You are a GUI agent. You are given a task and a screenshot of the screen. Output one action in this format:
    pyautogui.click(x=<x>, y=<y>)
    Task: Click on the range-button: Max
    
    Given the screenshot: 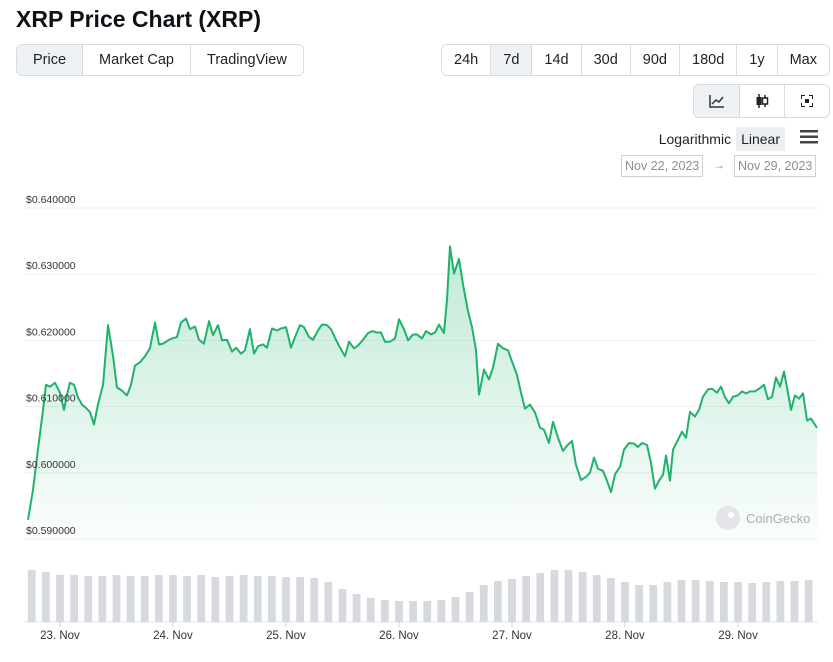 What is the action you would take?
    pyautogui.click(x=802, y=60)
    